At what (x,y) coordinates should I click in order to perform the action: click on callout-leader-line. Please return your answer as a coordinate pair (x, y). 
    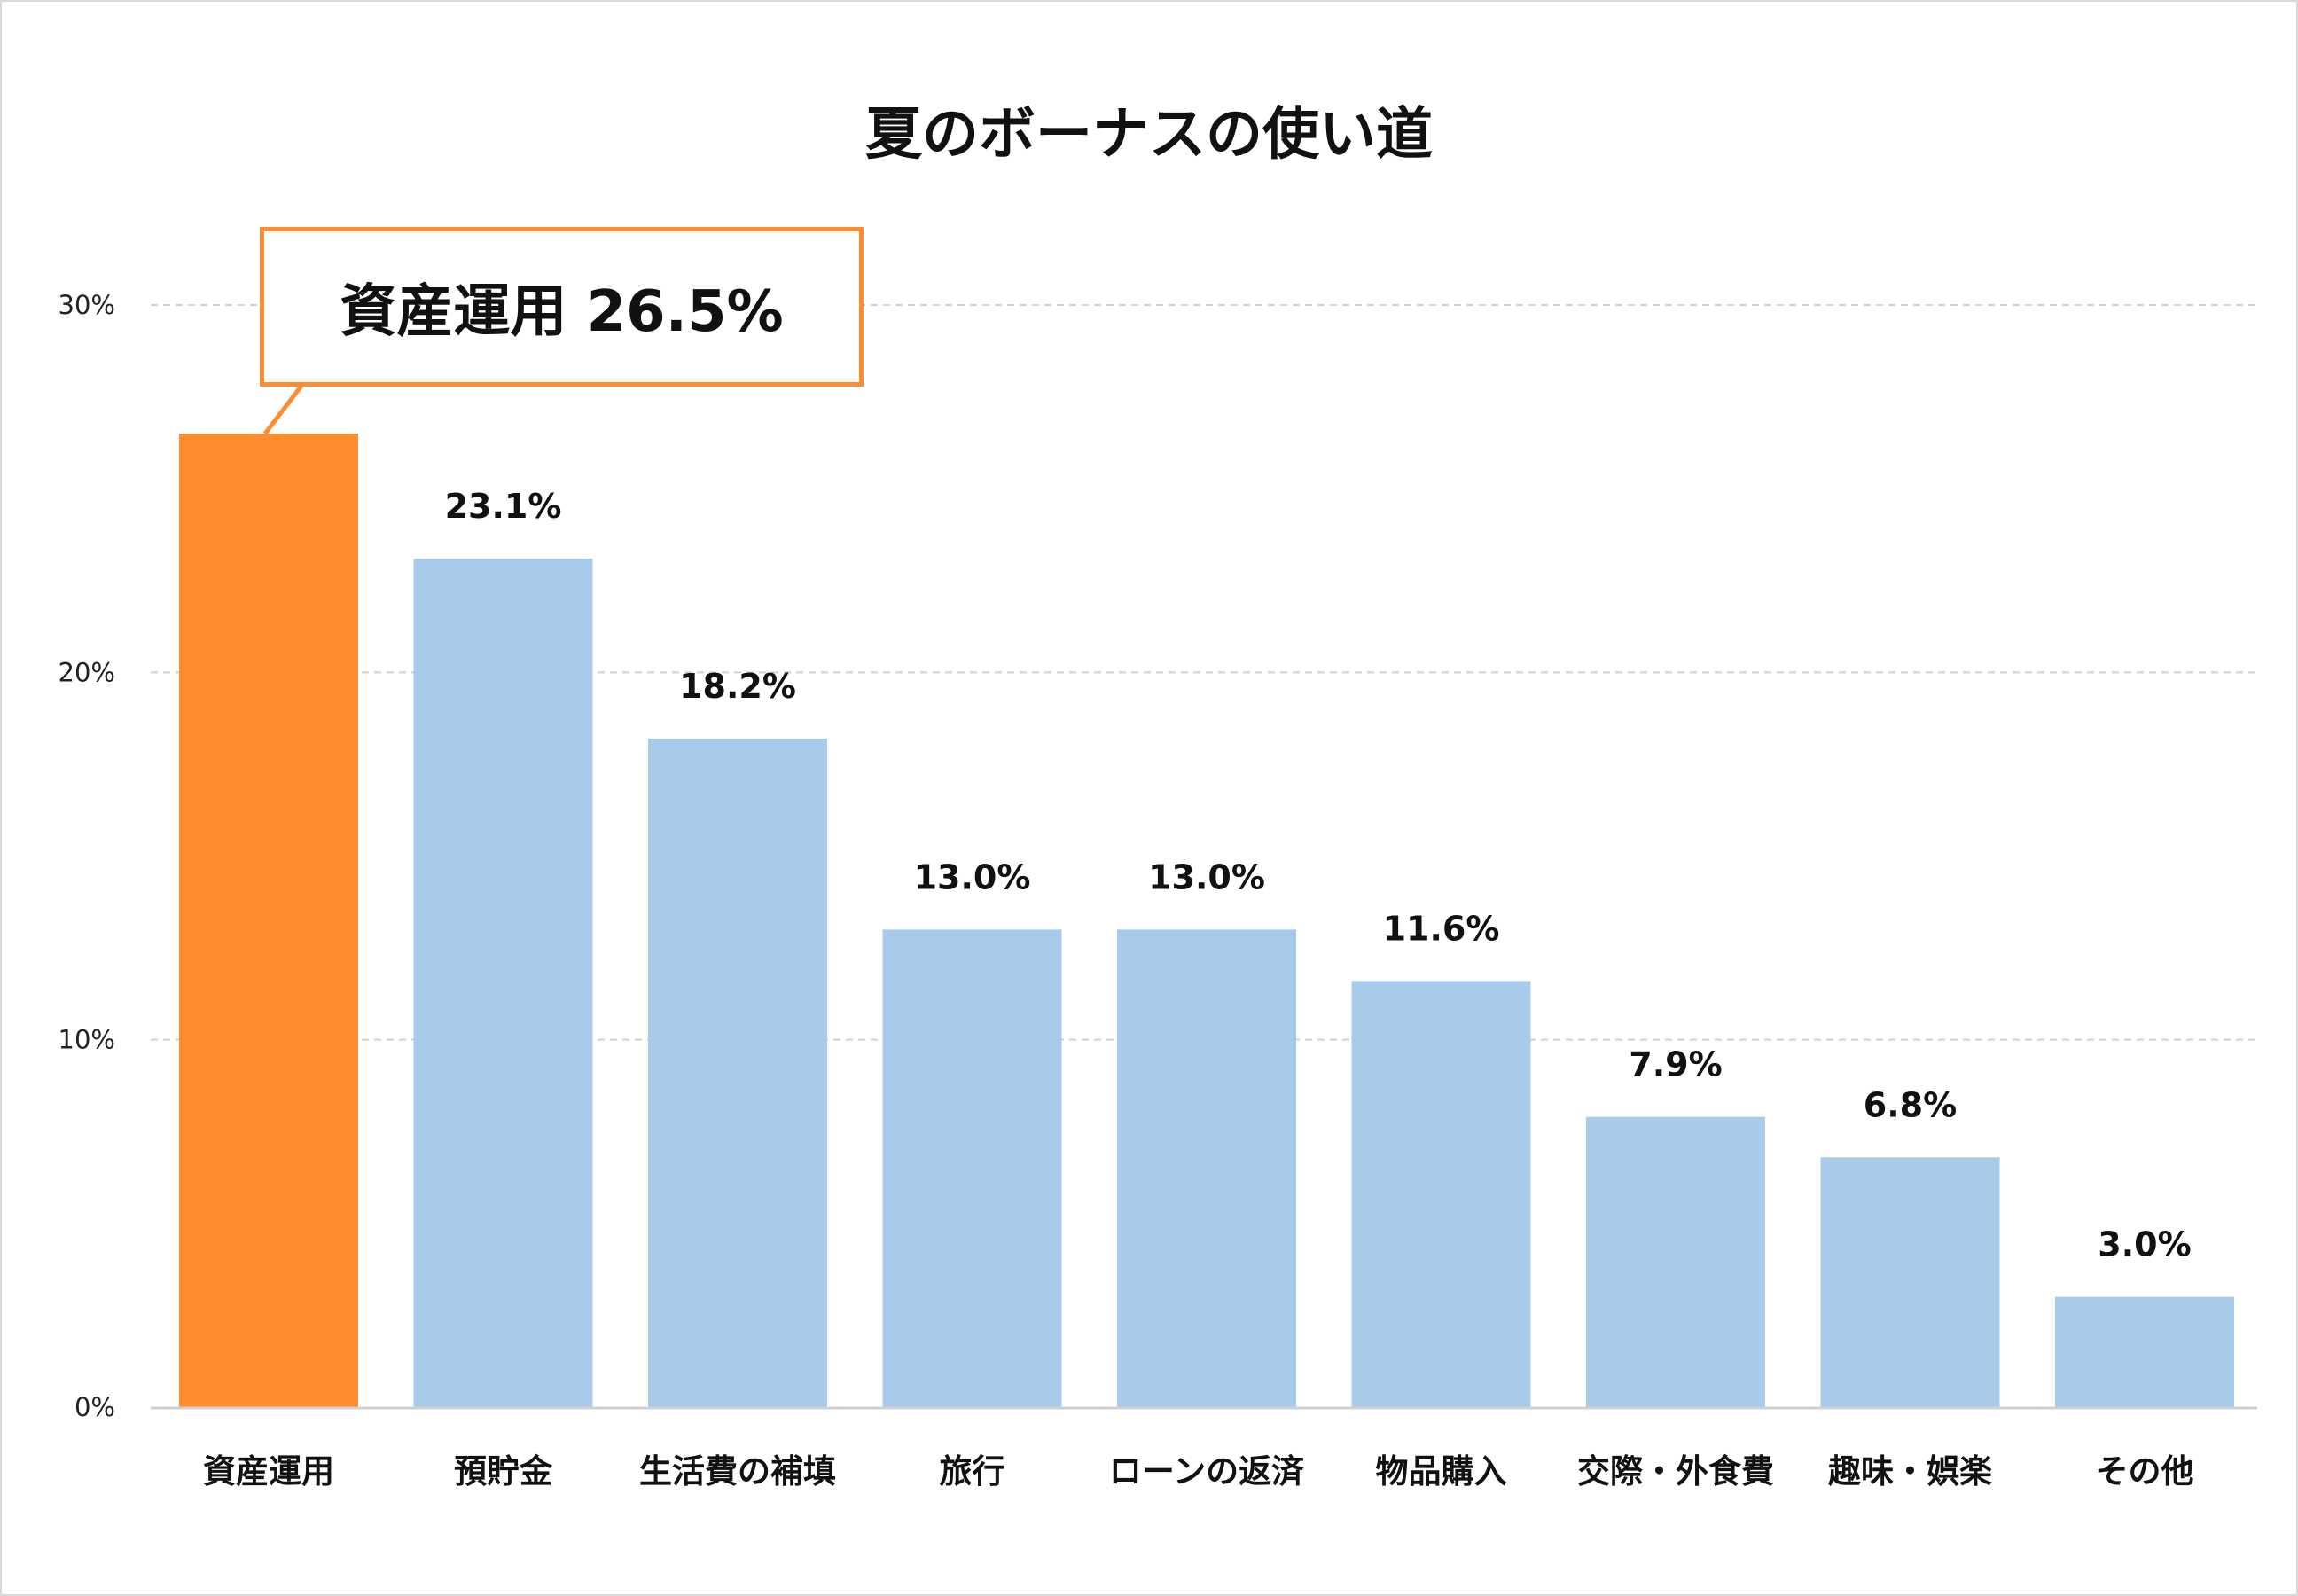
    Looking at the image, I should click on (285, 407).